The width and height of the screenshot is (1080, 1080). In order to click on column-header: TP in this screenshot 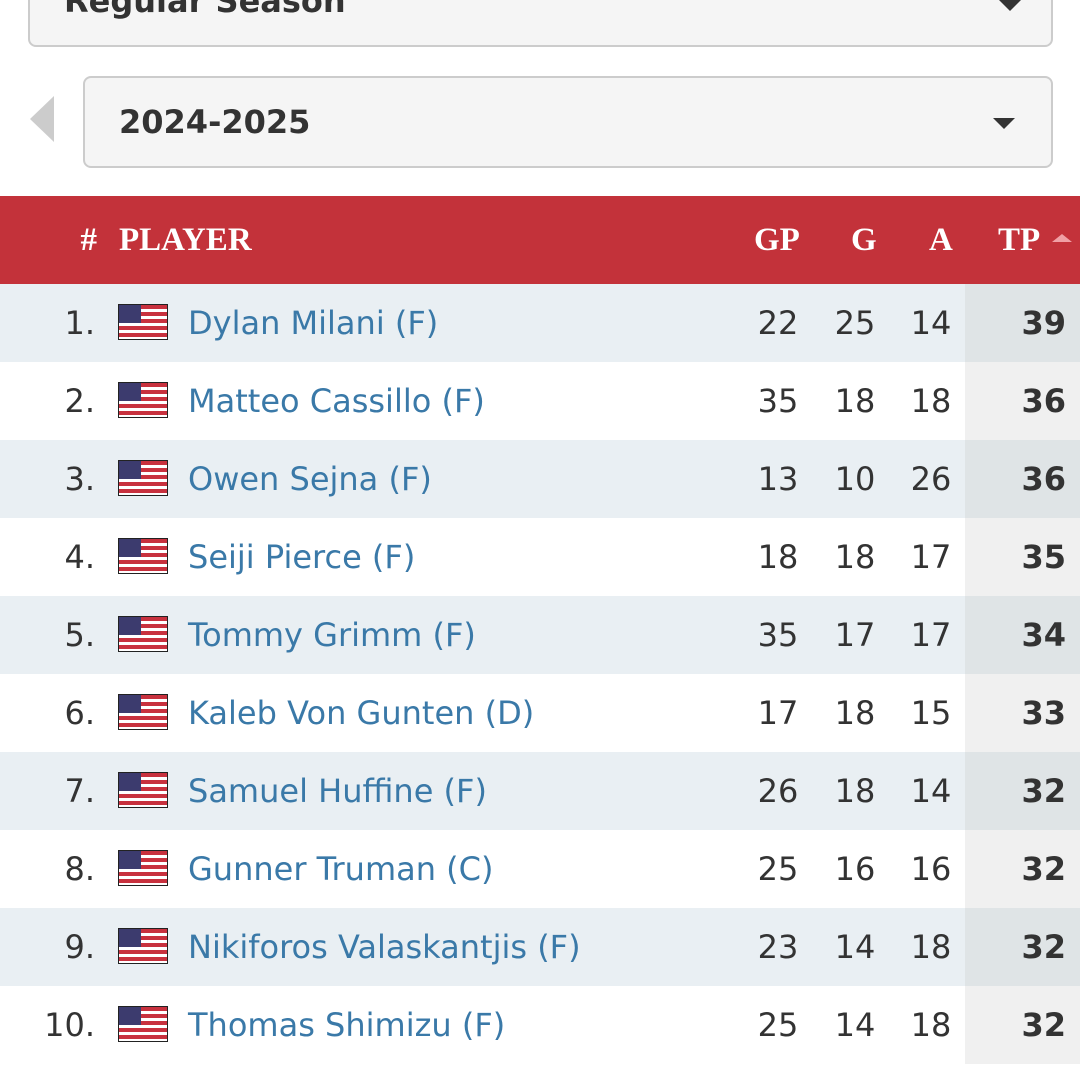, I will do `click(1019, 240)`.